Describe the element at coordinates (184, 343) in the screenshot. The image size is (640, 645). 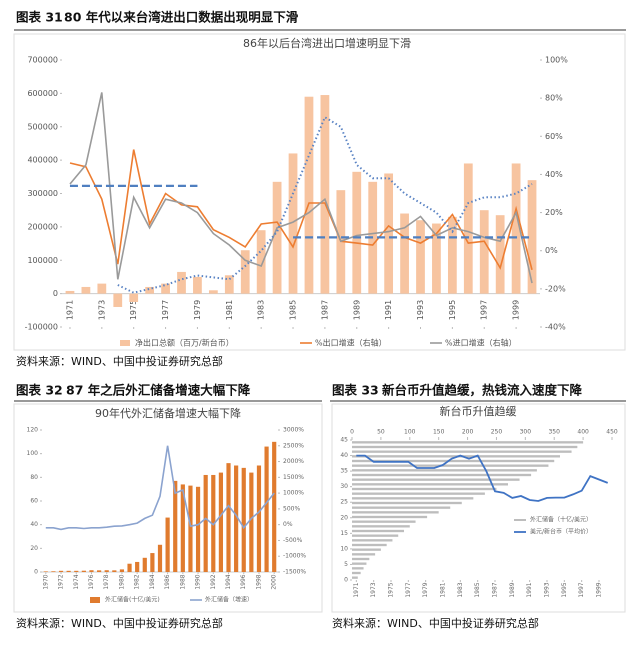
I see `legend-label: 净出口总额（百万/新台币）` at that location.